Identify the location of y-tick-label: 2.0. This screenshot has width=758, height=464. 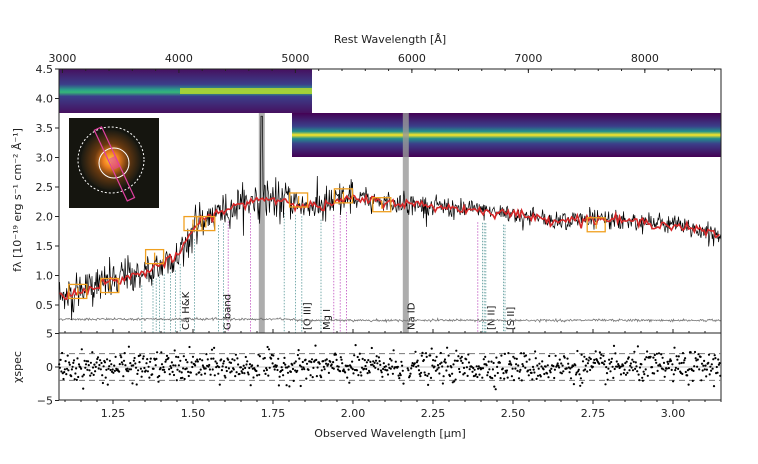
(45, 217).